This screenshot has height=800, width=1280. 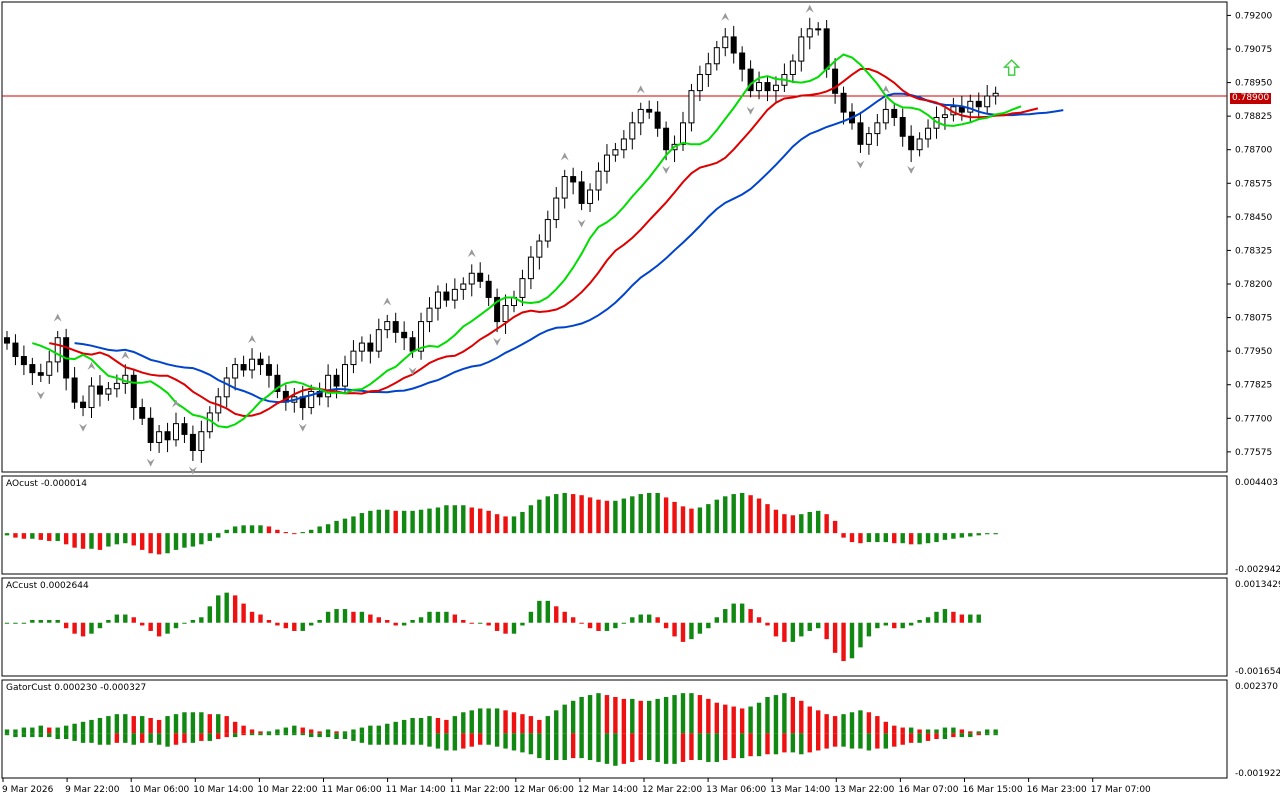 I want to click on time-tick-label: 11 Mar 14:00, so click(x=416, y=790).